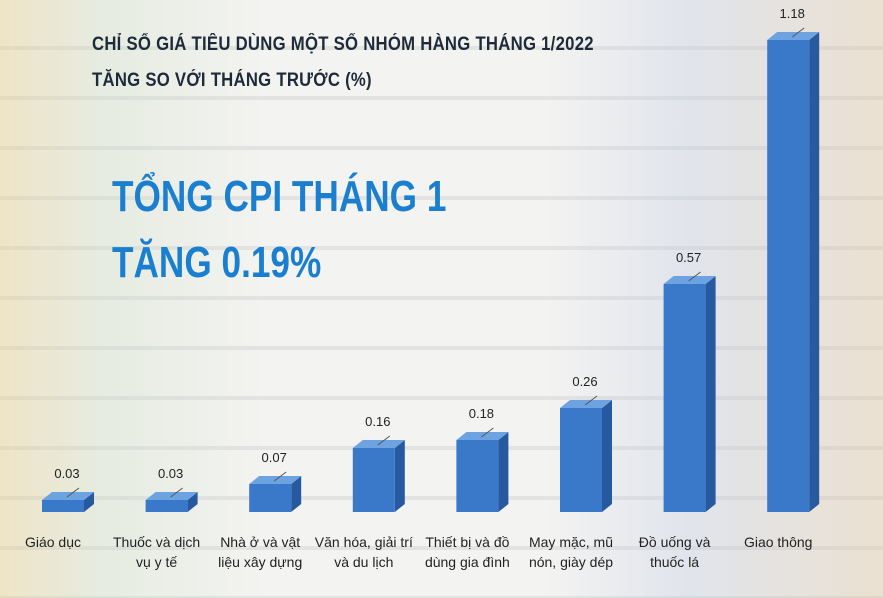 The height and width of the screenshot is (598, 883). What do you see at coordinates (674, 552) in the screenshot?
I see `x-tick-label: Đồ uống và thuốc lá` at bounding box center [674, 552].